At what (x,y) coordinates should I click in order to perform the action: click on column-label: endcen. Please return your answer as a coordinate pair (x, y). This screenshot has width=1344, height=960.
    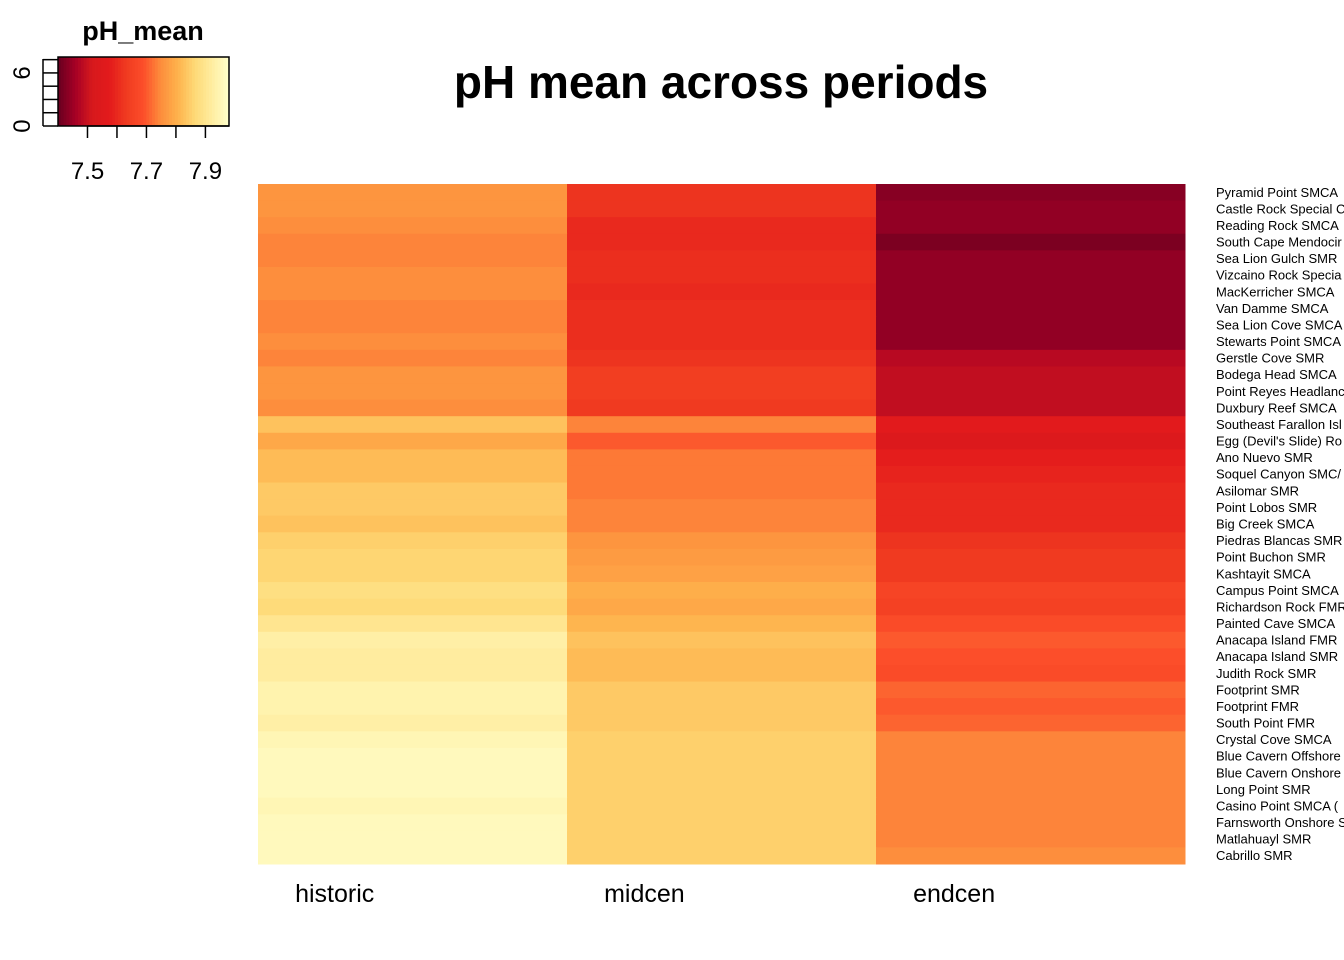
    Looking at the image, I should click on (954, 894).